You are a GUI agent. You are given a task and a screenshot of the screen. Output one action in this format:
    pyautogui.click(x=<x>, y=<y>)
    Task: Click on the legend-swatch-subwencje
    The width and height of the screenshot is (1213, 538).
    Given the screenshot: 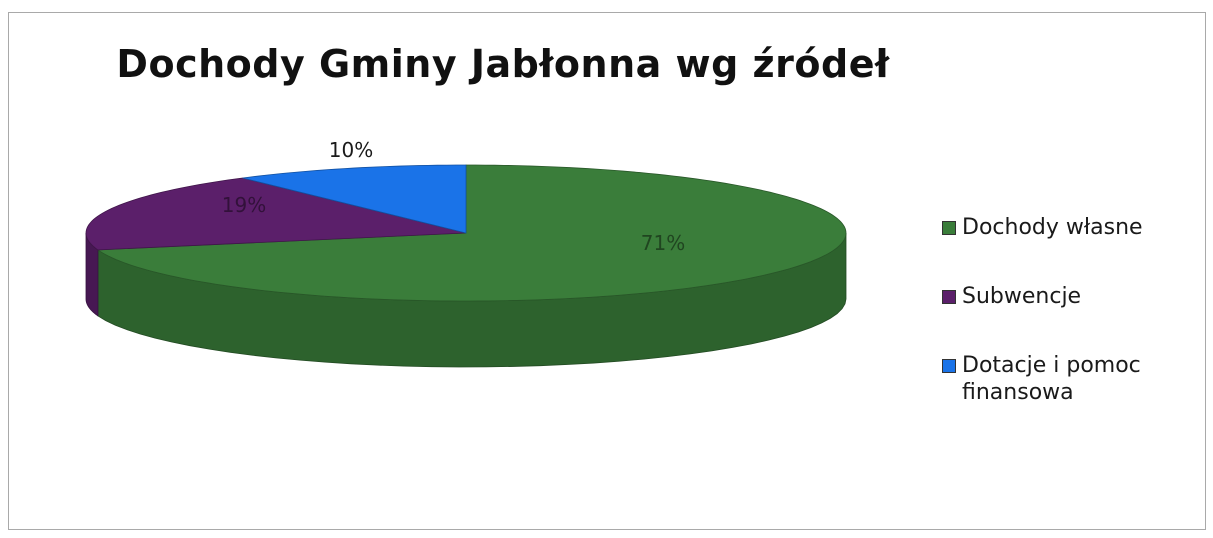 What is the action you would take?
    pyautogui.click(x=949, y=297)
    